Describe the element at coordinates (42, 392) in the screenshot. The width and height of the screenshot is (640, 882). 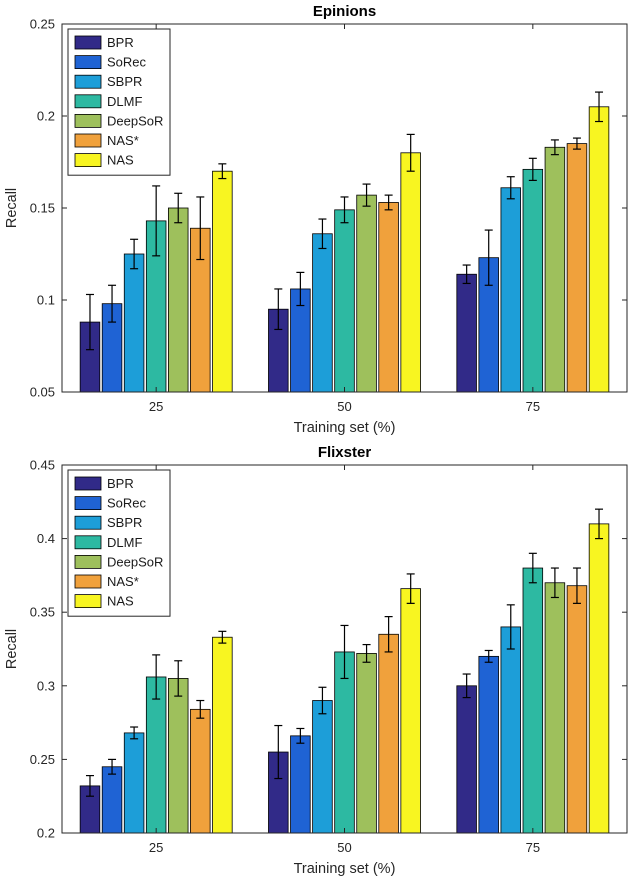
I see `y-tick-label: 0.05` at that location.